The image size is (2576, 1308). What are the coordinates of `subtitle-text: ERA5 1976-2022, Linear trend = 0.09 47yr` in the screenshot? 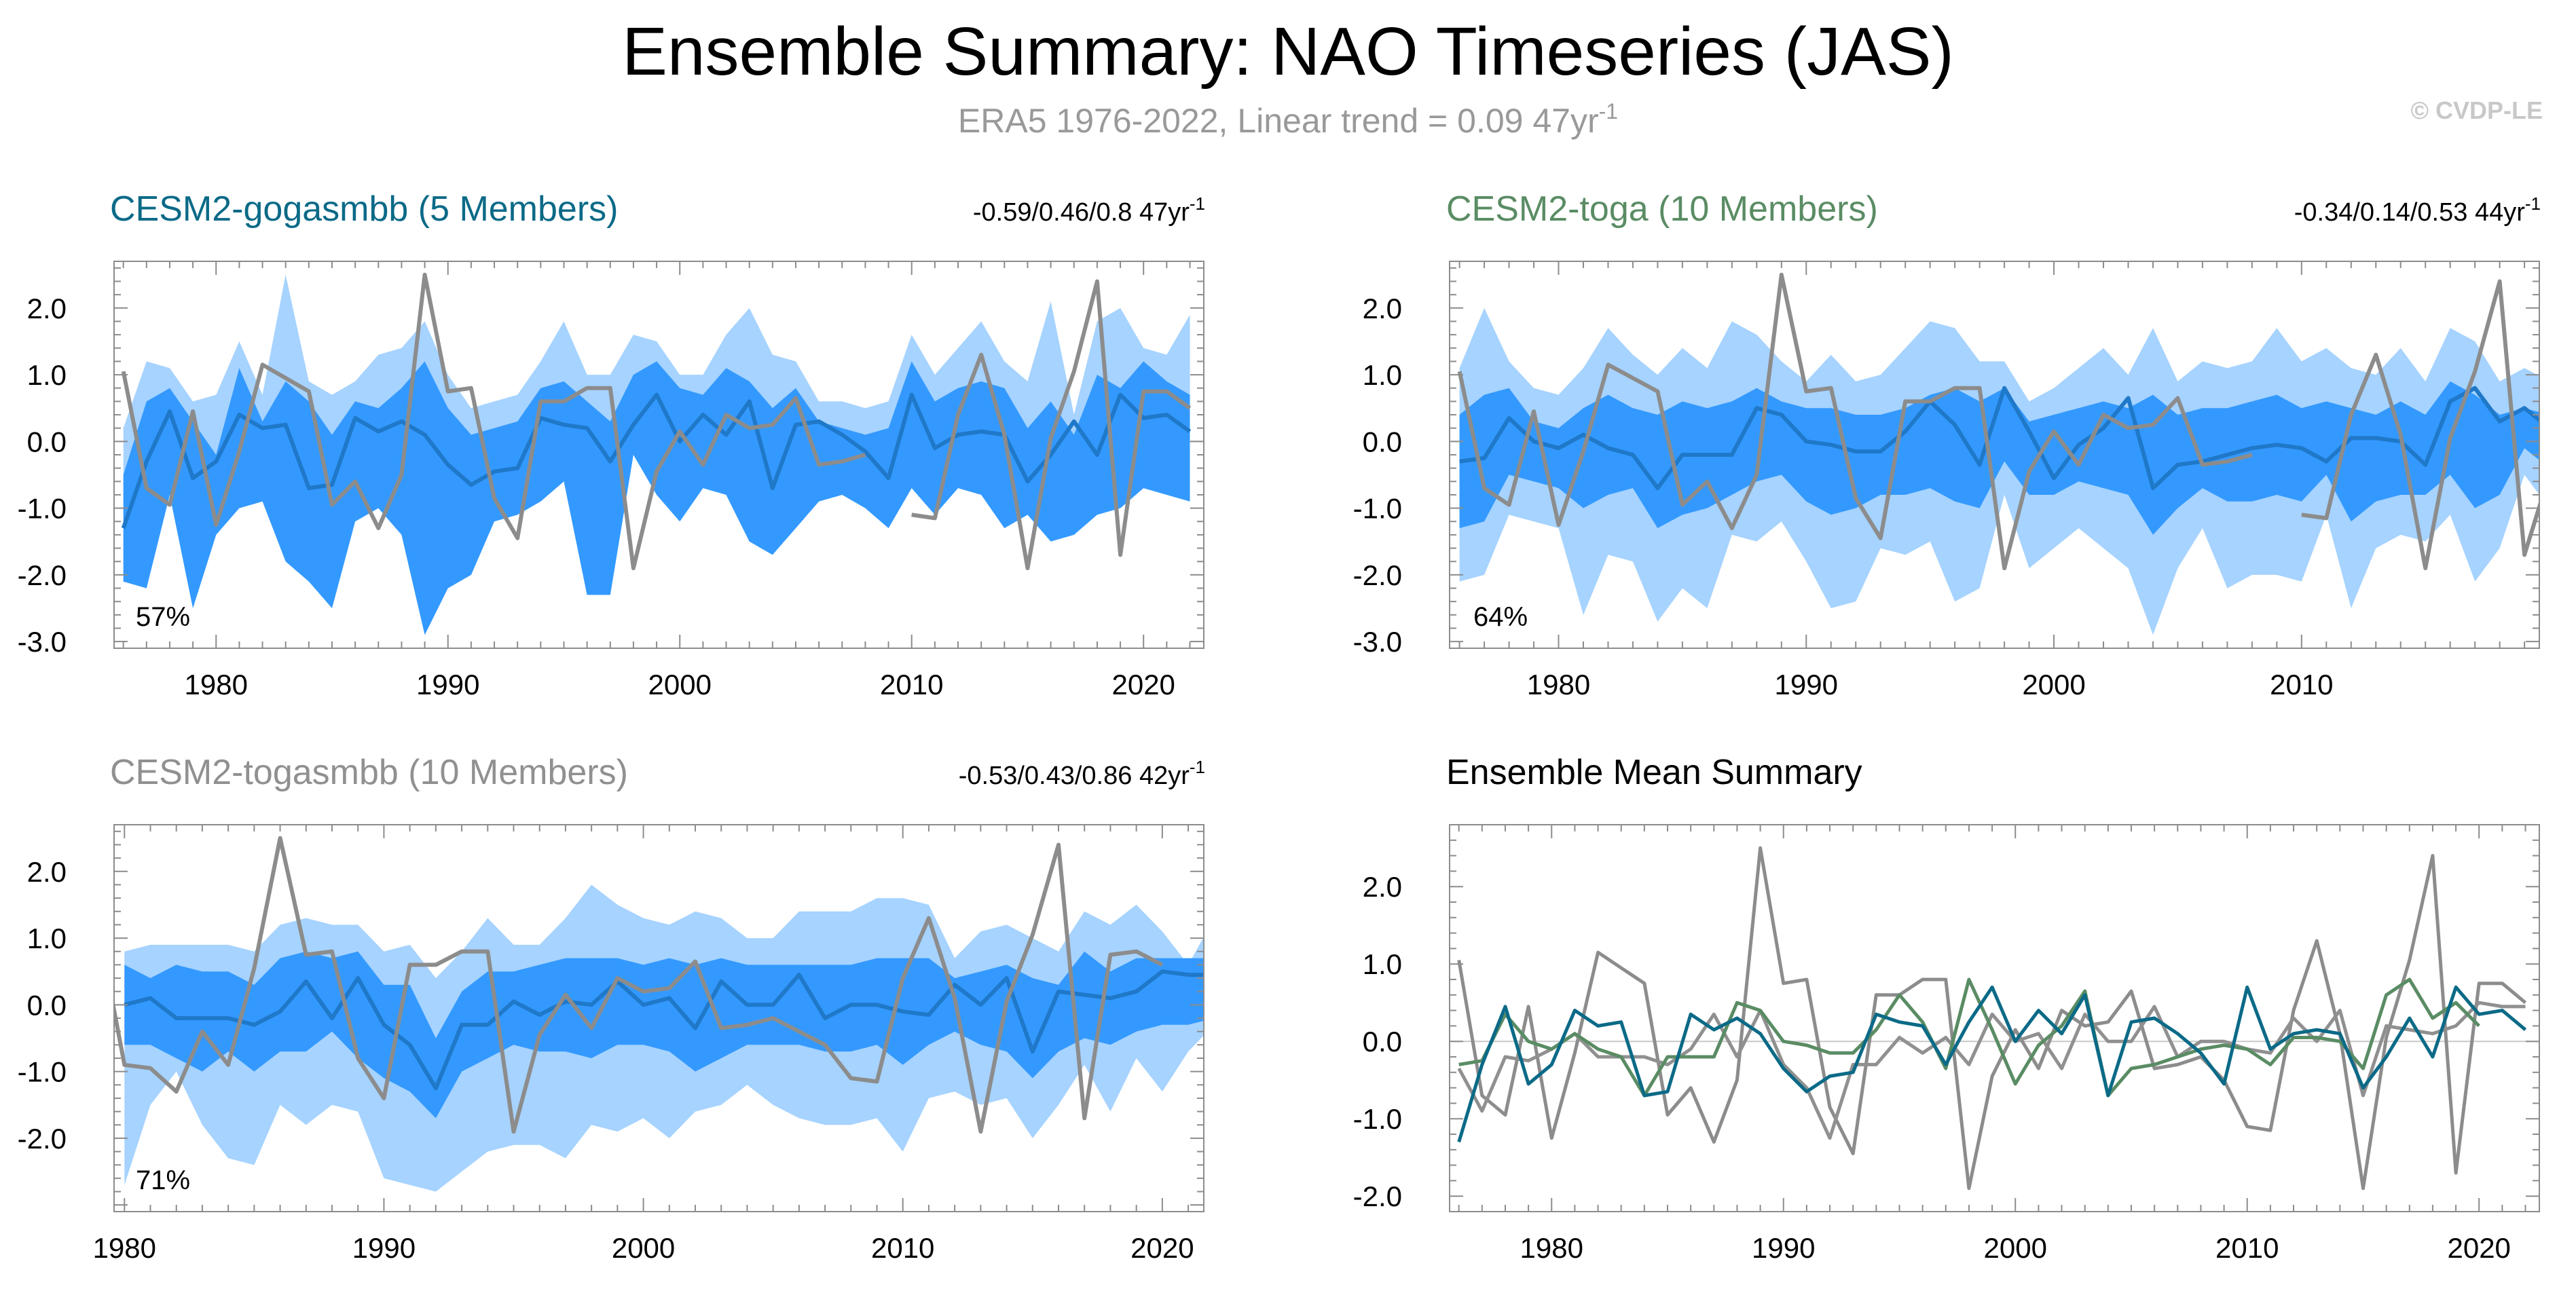 It's located at (1278, 121).